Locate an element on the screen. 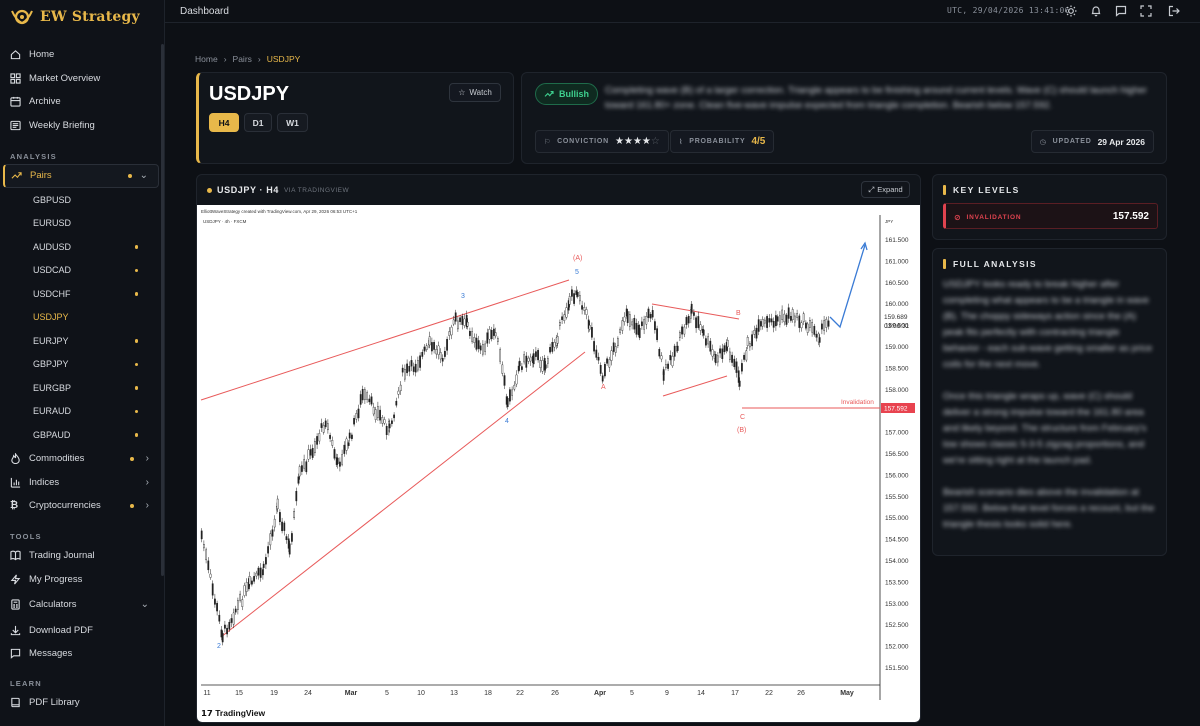 This screenshot has width=1200, height=726. download-icon is located at coordinates (15, 630).